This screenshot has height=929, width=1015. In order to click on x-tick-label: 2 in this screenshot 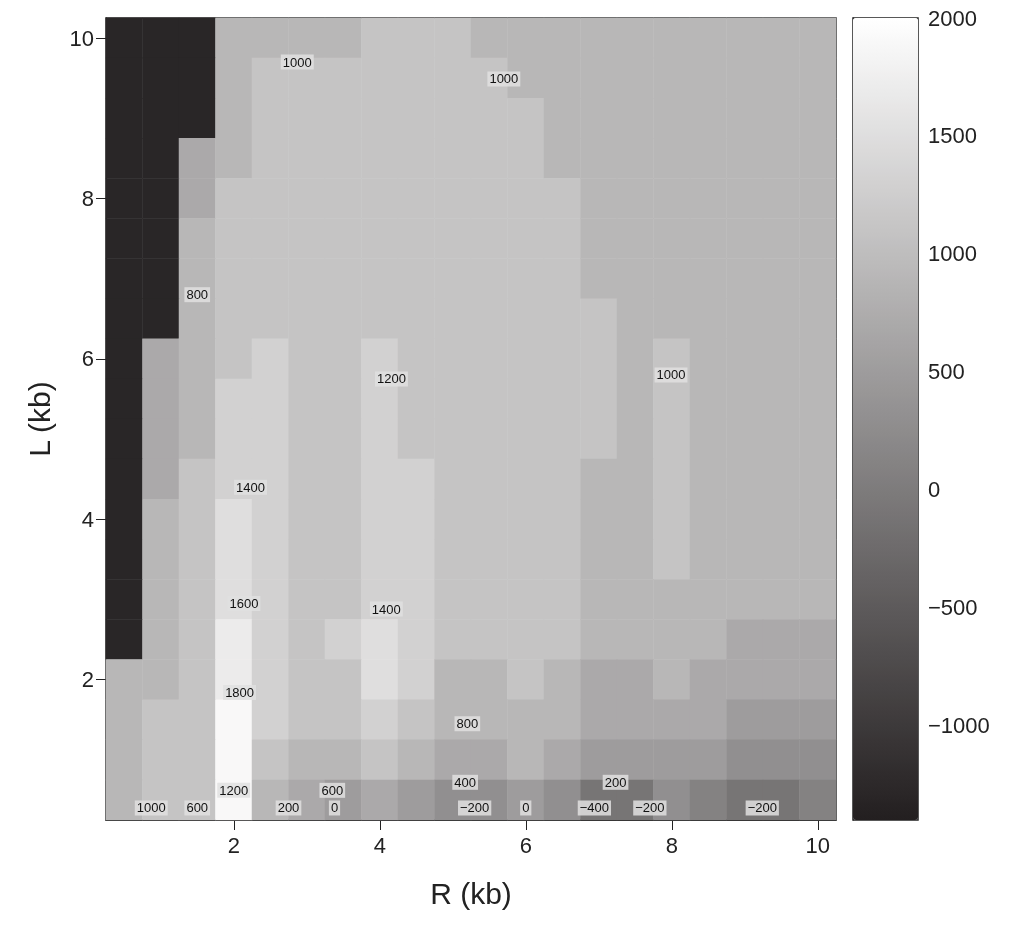, I will do `click(233, 845)`.